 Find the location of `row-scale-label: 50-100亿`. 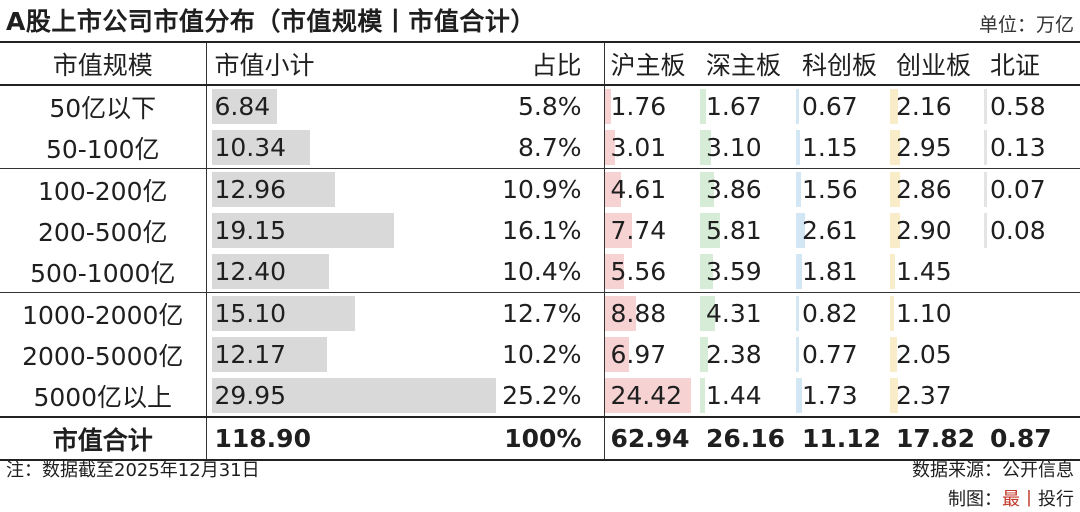

row-scale-label: 50-100亿 is located at coordinates (102, 149).